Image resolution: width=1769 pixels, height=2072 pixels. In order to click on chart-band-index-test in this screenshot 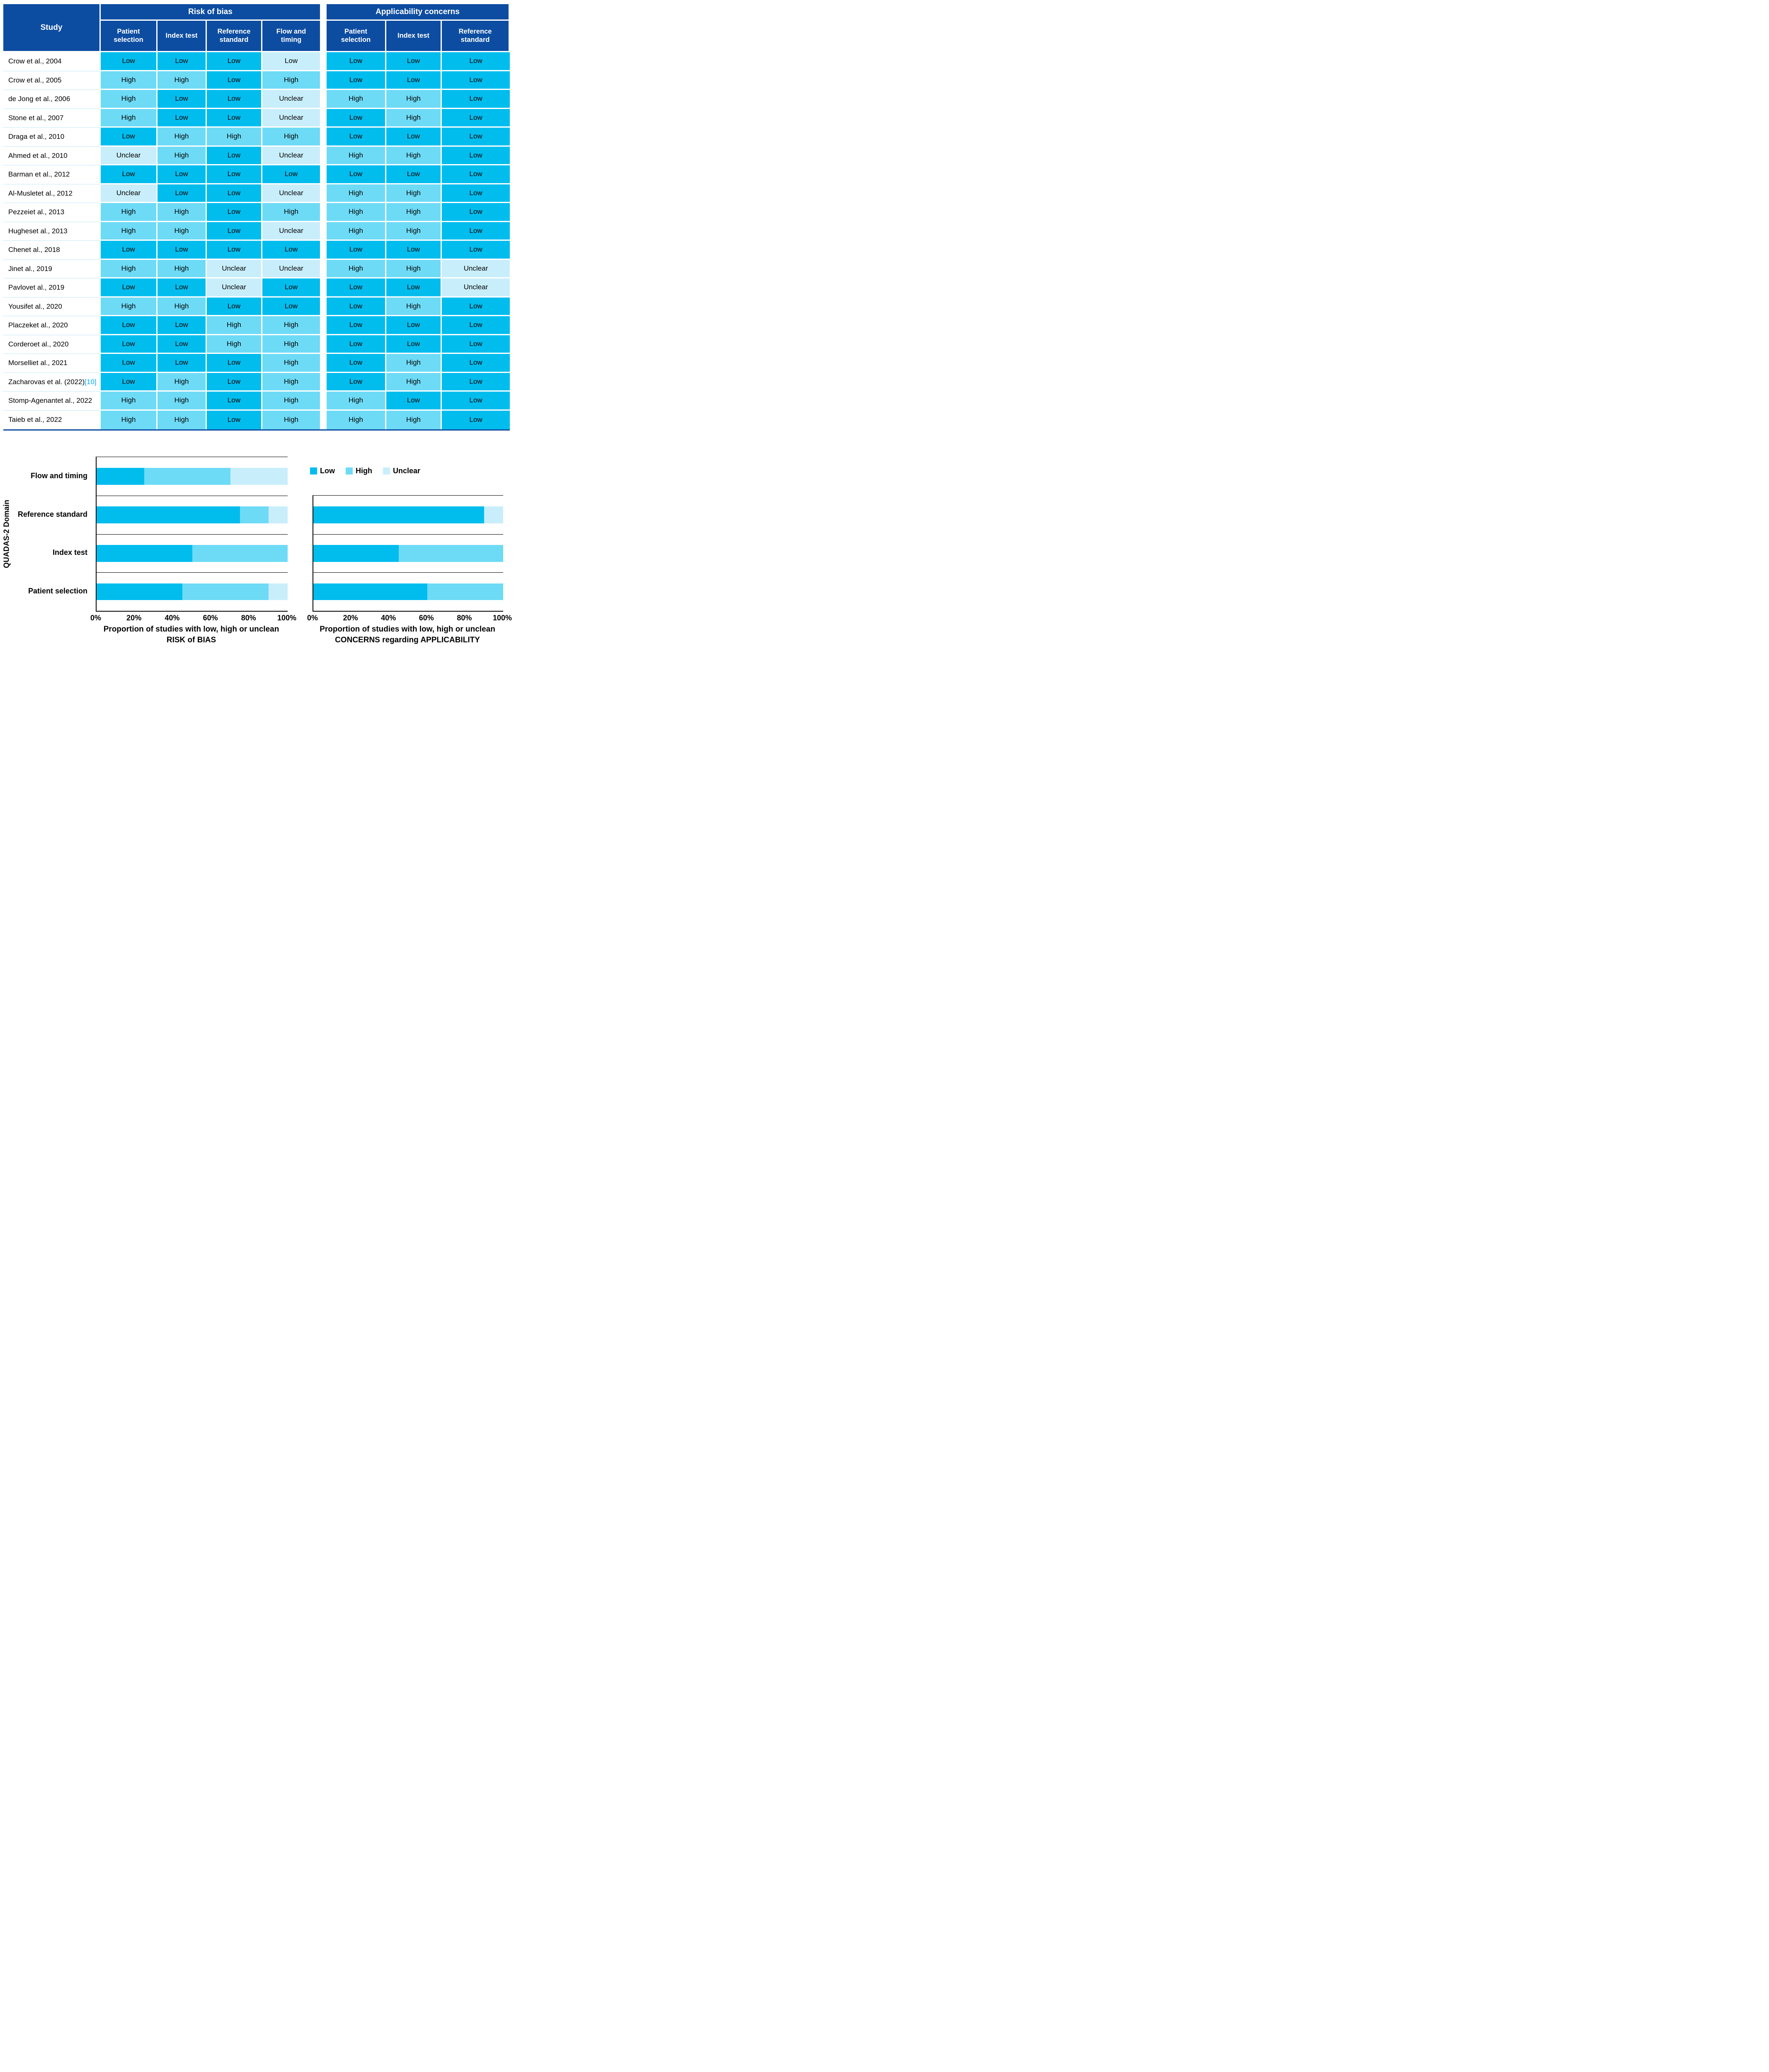, I will do `click(408, 553)`.